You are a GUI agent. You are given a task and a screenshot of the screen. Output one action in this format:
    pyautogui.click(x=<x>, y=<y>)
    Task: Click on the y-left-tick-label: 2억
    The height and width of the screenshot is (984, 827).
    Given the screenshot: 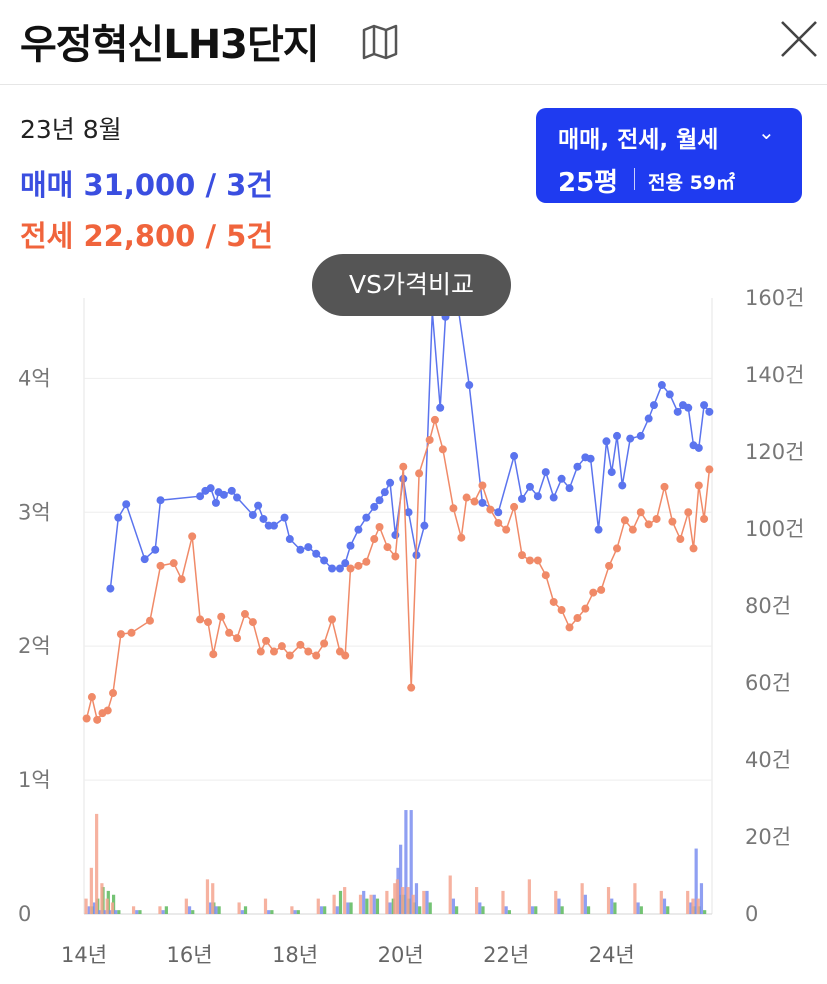 What is the action you would take?
    pyautogui.click(x=34, y=646)
    